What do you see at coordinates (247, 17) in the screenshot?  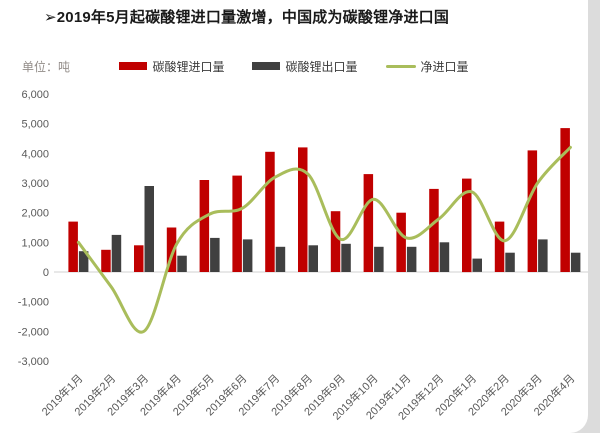 I see `page-title: ➢2019年5月起碳酸锂进口量激增，中国成为碳酸锂净进口国` at bounding box center [247, 17].